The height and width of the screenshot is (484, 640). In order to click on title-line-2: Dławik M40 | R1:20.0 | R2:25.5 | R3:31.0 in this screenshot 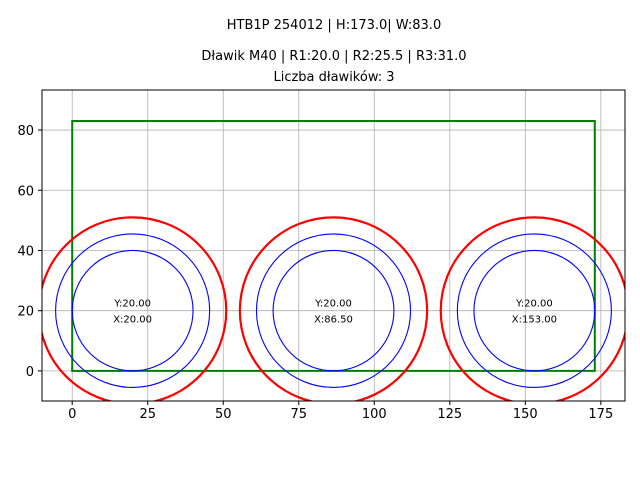, I will do `click(333, 56)`.